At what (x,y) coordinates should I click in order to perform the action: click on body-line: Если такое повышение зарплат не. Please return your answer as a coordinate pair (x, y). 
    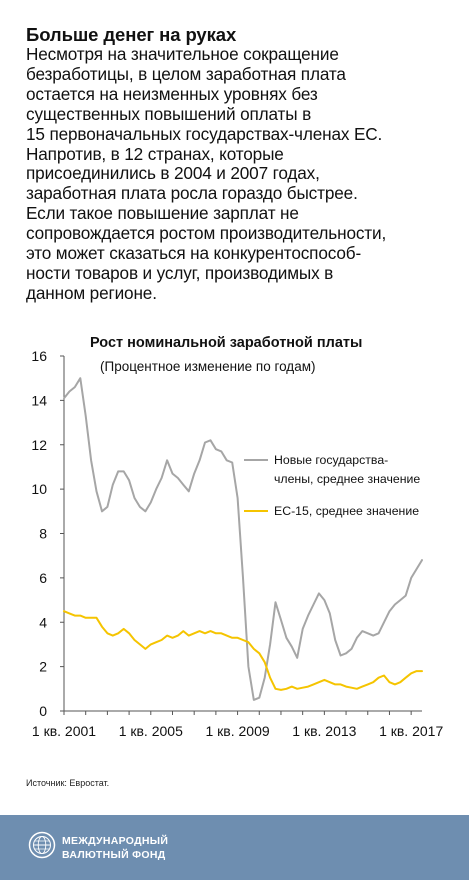
    Looking at the image, I should click on (162, 213).